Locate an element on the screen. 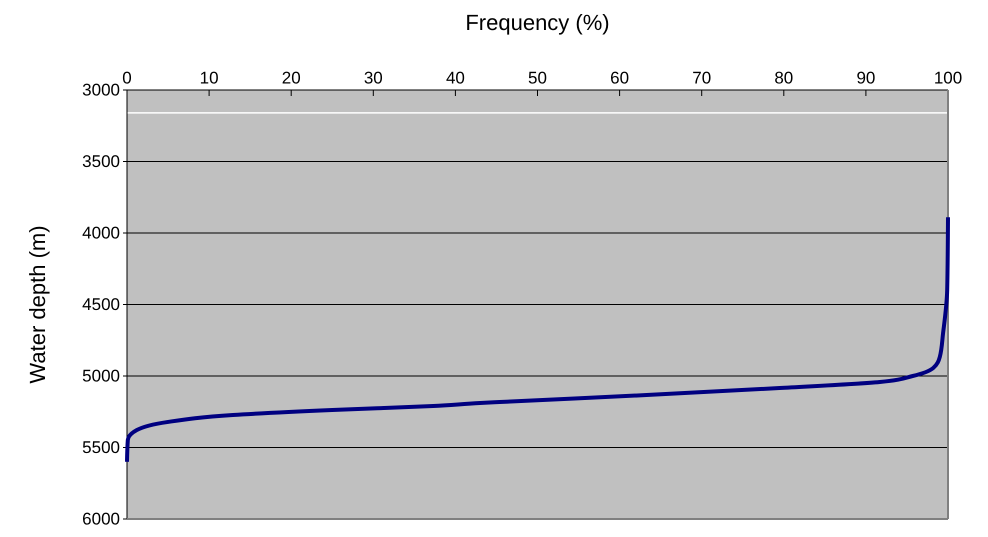 The image size is (988, 537). y-tick-label: 4500 is located at coordinates (101, 304).